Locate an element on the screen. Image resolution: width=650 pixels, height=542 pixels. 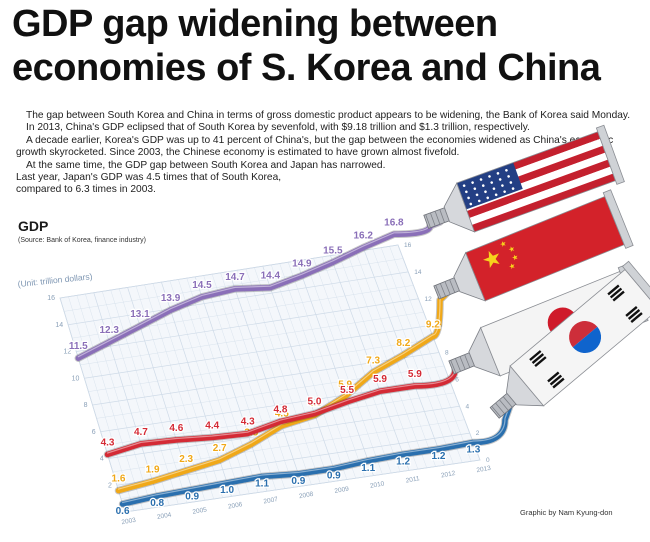
data-label: 4.9 is located at coordinates (315, 403).